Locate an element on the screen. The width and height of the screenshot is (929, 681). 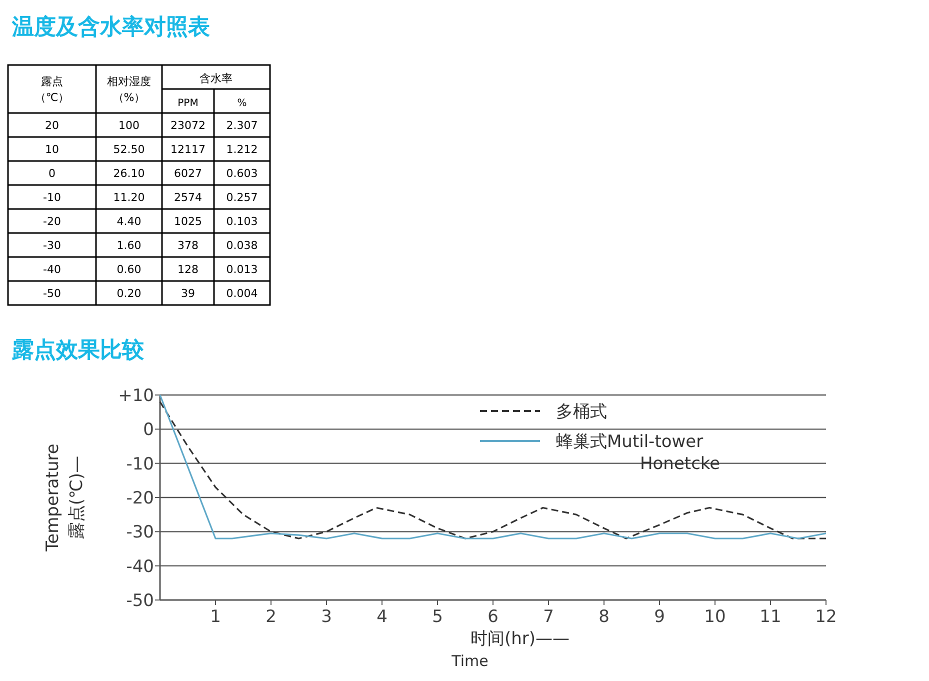
x-tick-label: 10 is located at coordinates (715, 617).